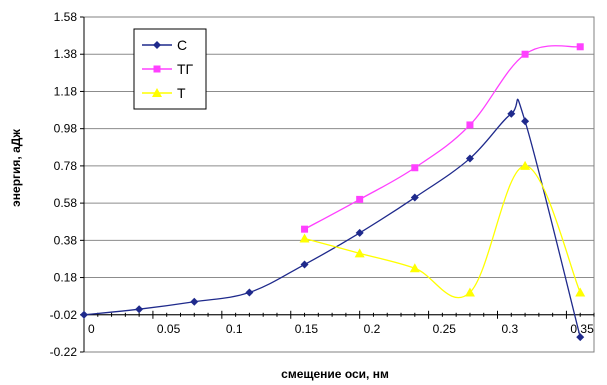 Image resolution: width=607 pixels, height=385 pixels. What do you see at coordinates (66, 129) in the screenshot?
I see `y-tick-label: 0.98` at bounding box center [66, 129].